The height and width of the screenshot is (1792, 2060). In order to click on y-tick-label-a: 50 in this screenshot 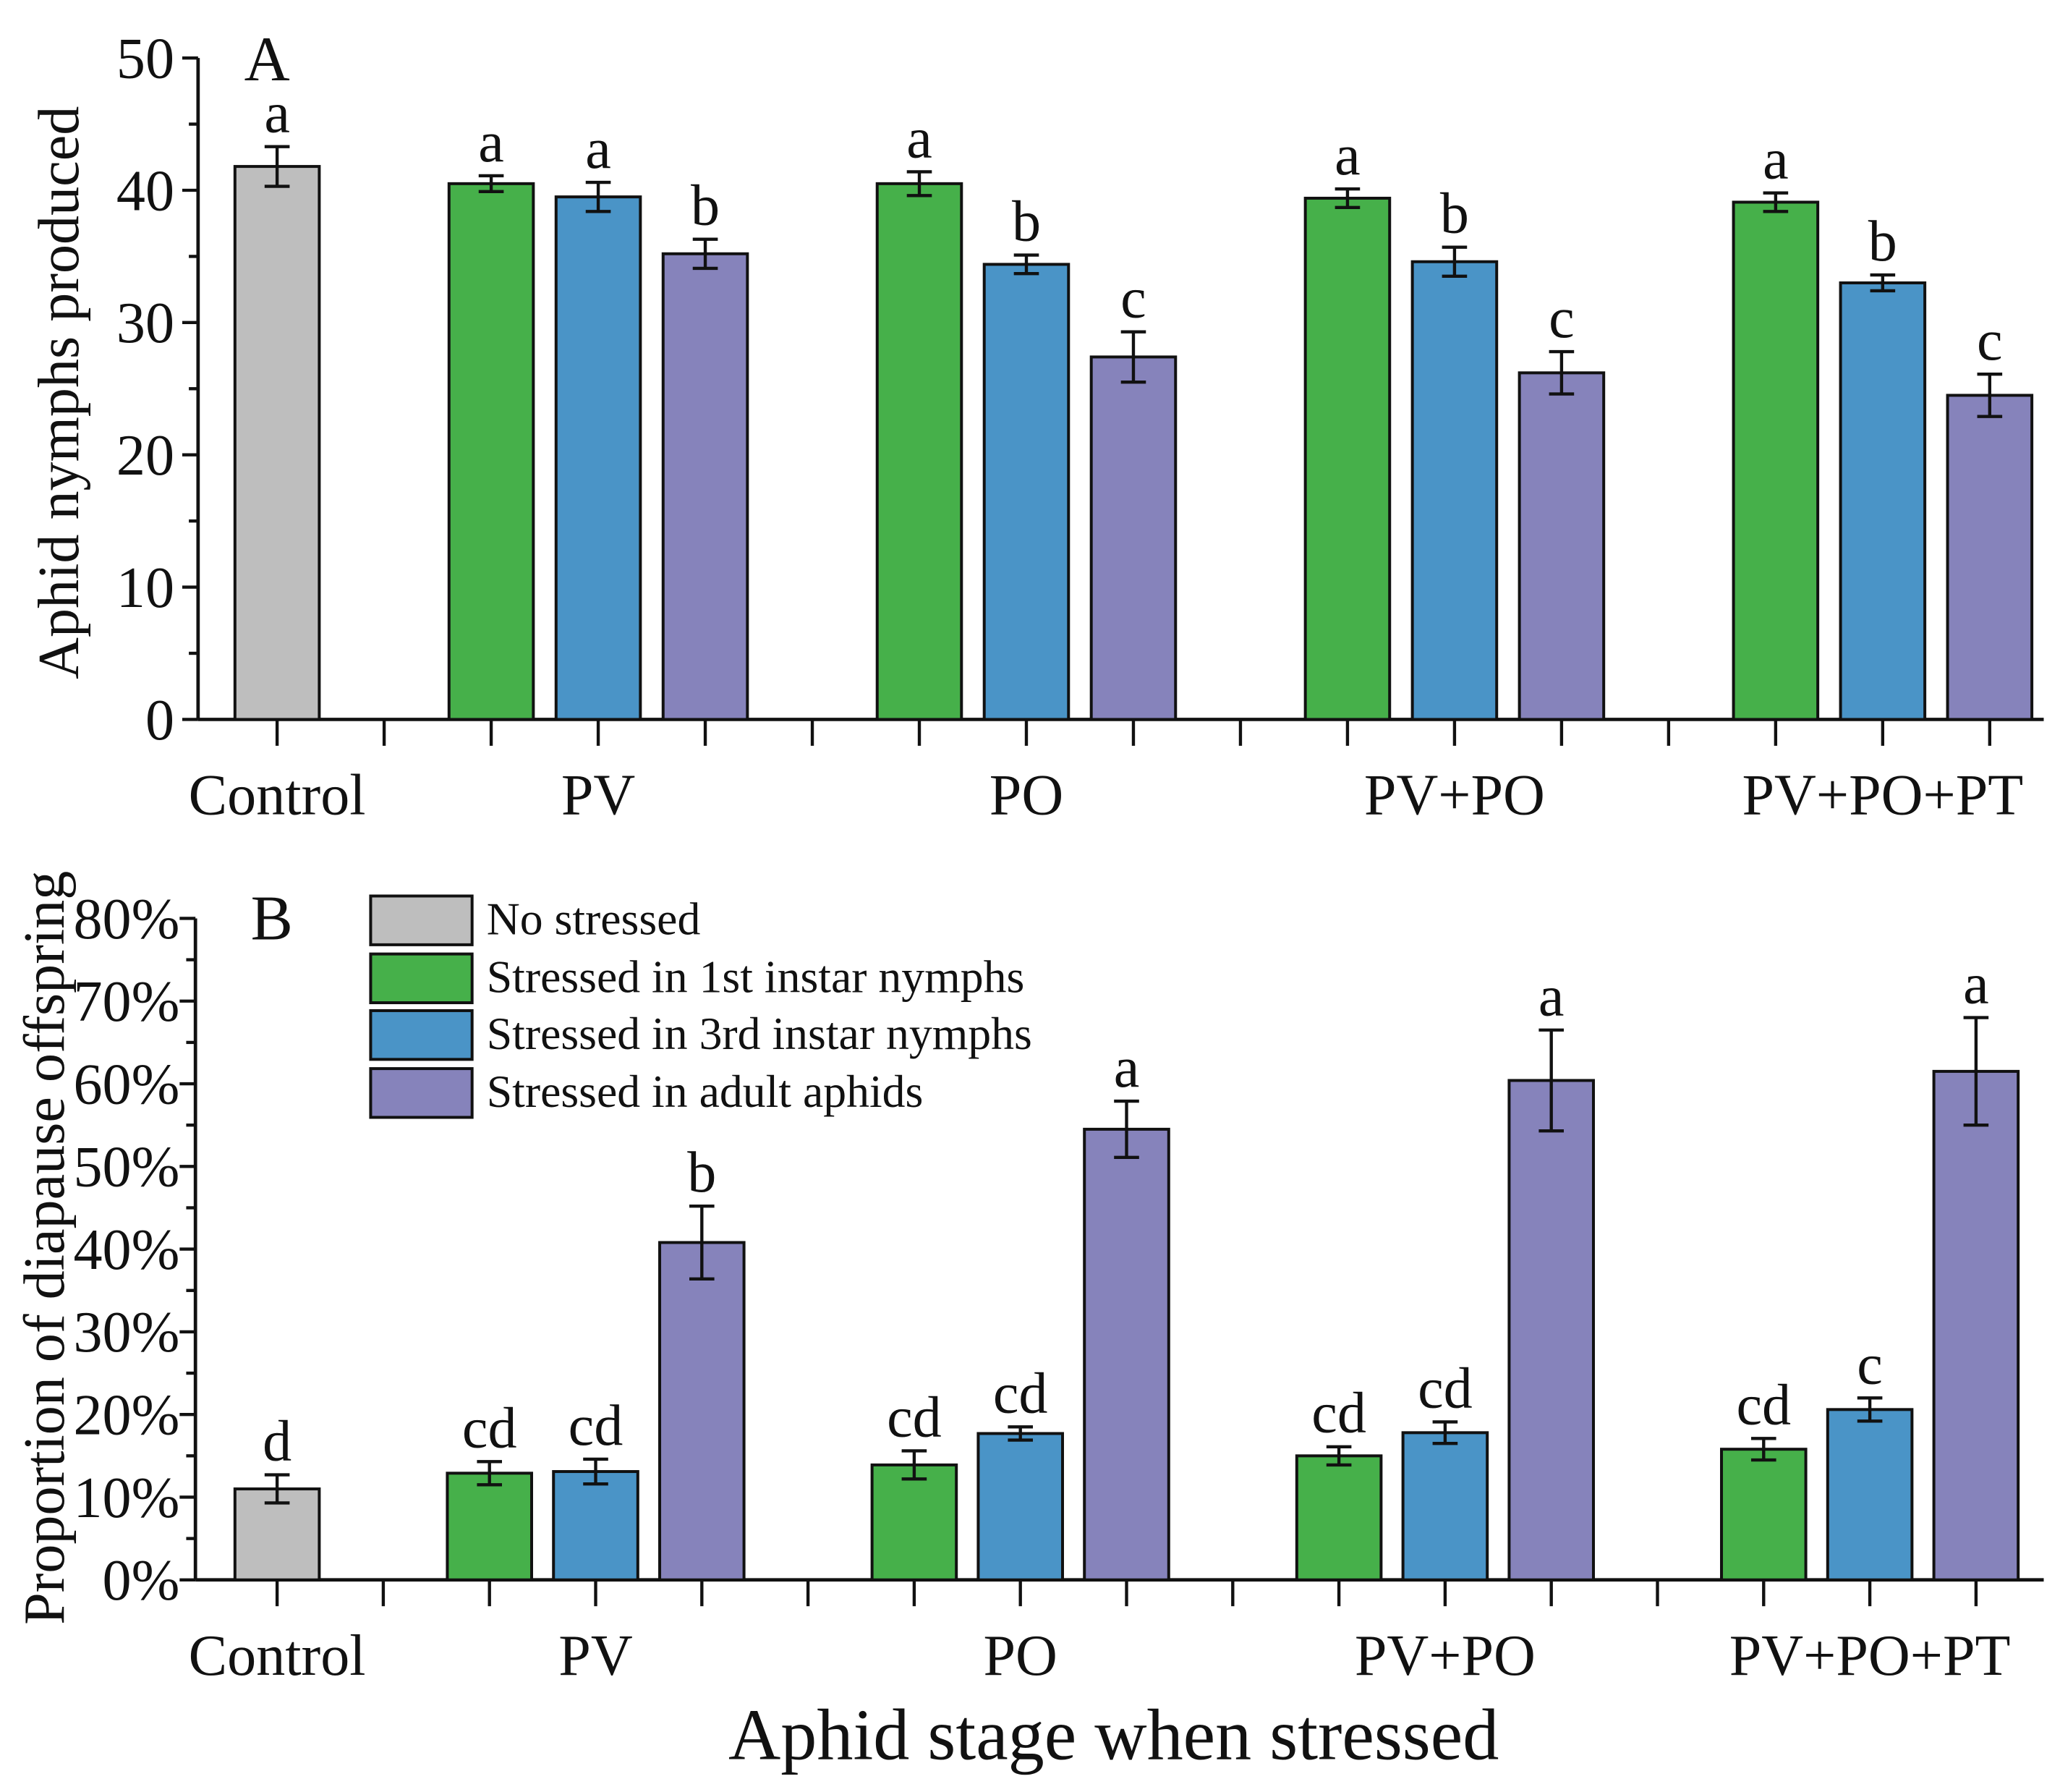, I will do `click(145, 58)`.